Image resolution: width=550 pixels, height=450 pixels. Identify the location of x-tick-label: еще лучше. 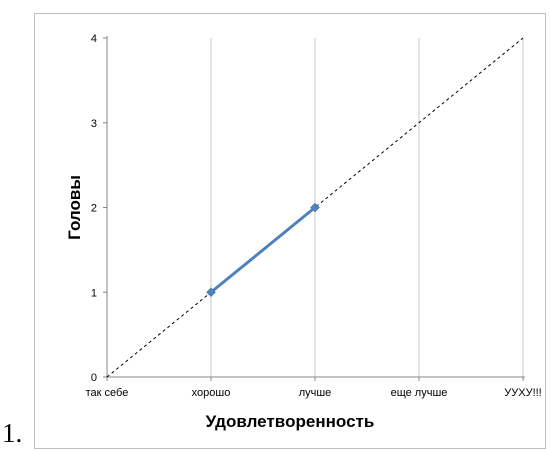
(419, 393).